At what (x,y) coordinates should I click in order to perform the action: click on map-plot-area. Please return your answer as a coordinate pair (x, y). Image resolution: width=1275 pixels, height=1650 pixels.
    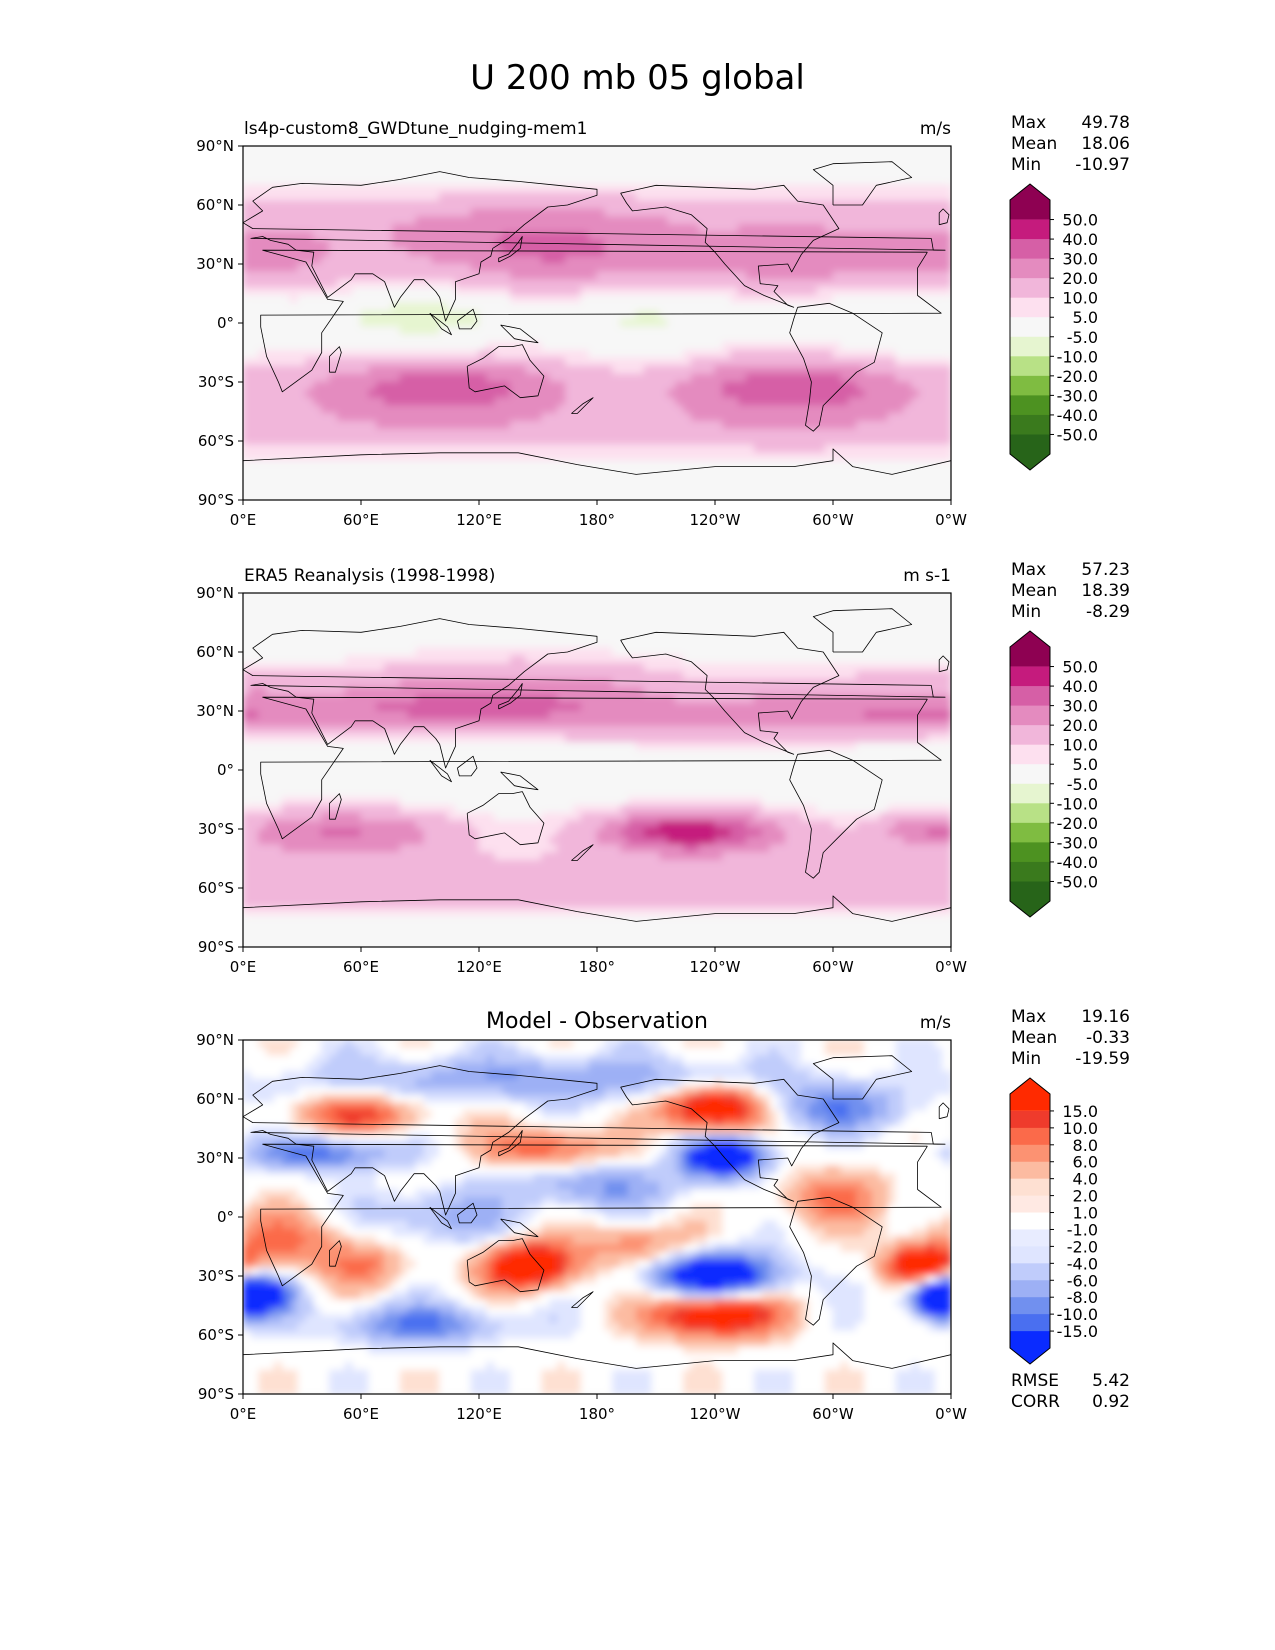
    Looking at the image, I should click on (597, 770).